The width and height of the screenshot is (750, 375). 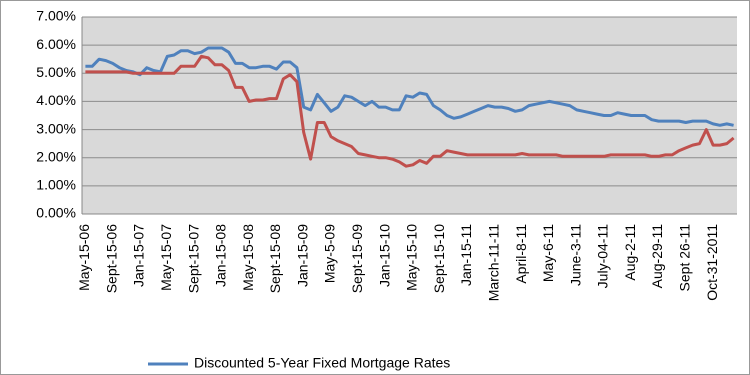 What do you see at coordinates (275, 258) in the screenshot?
I see `x-tick-label: Sept-15-08` at bounding box center [275, 258].